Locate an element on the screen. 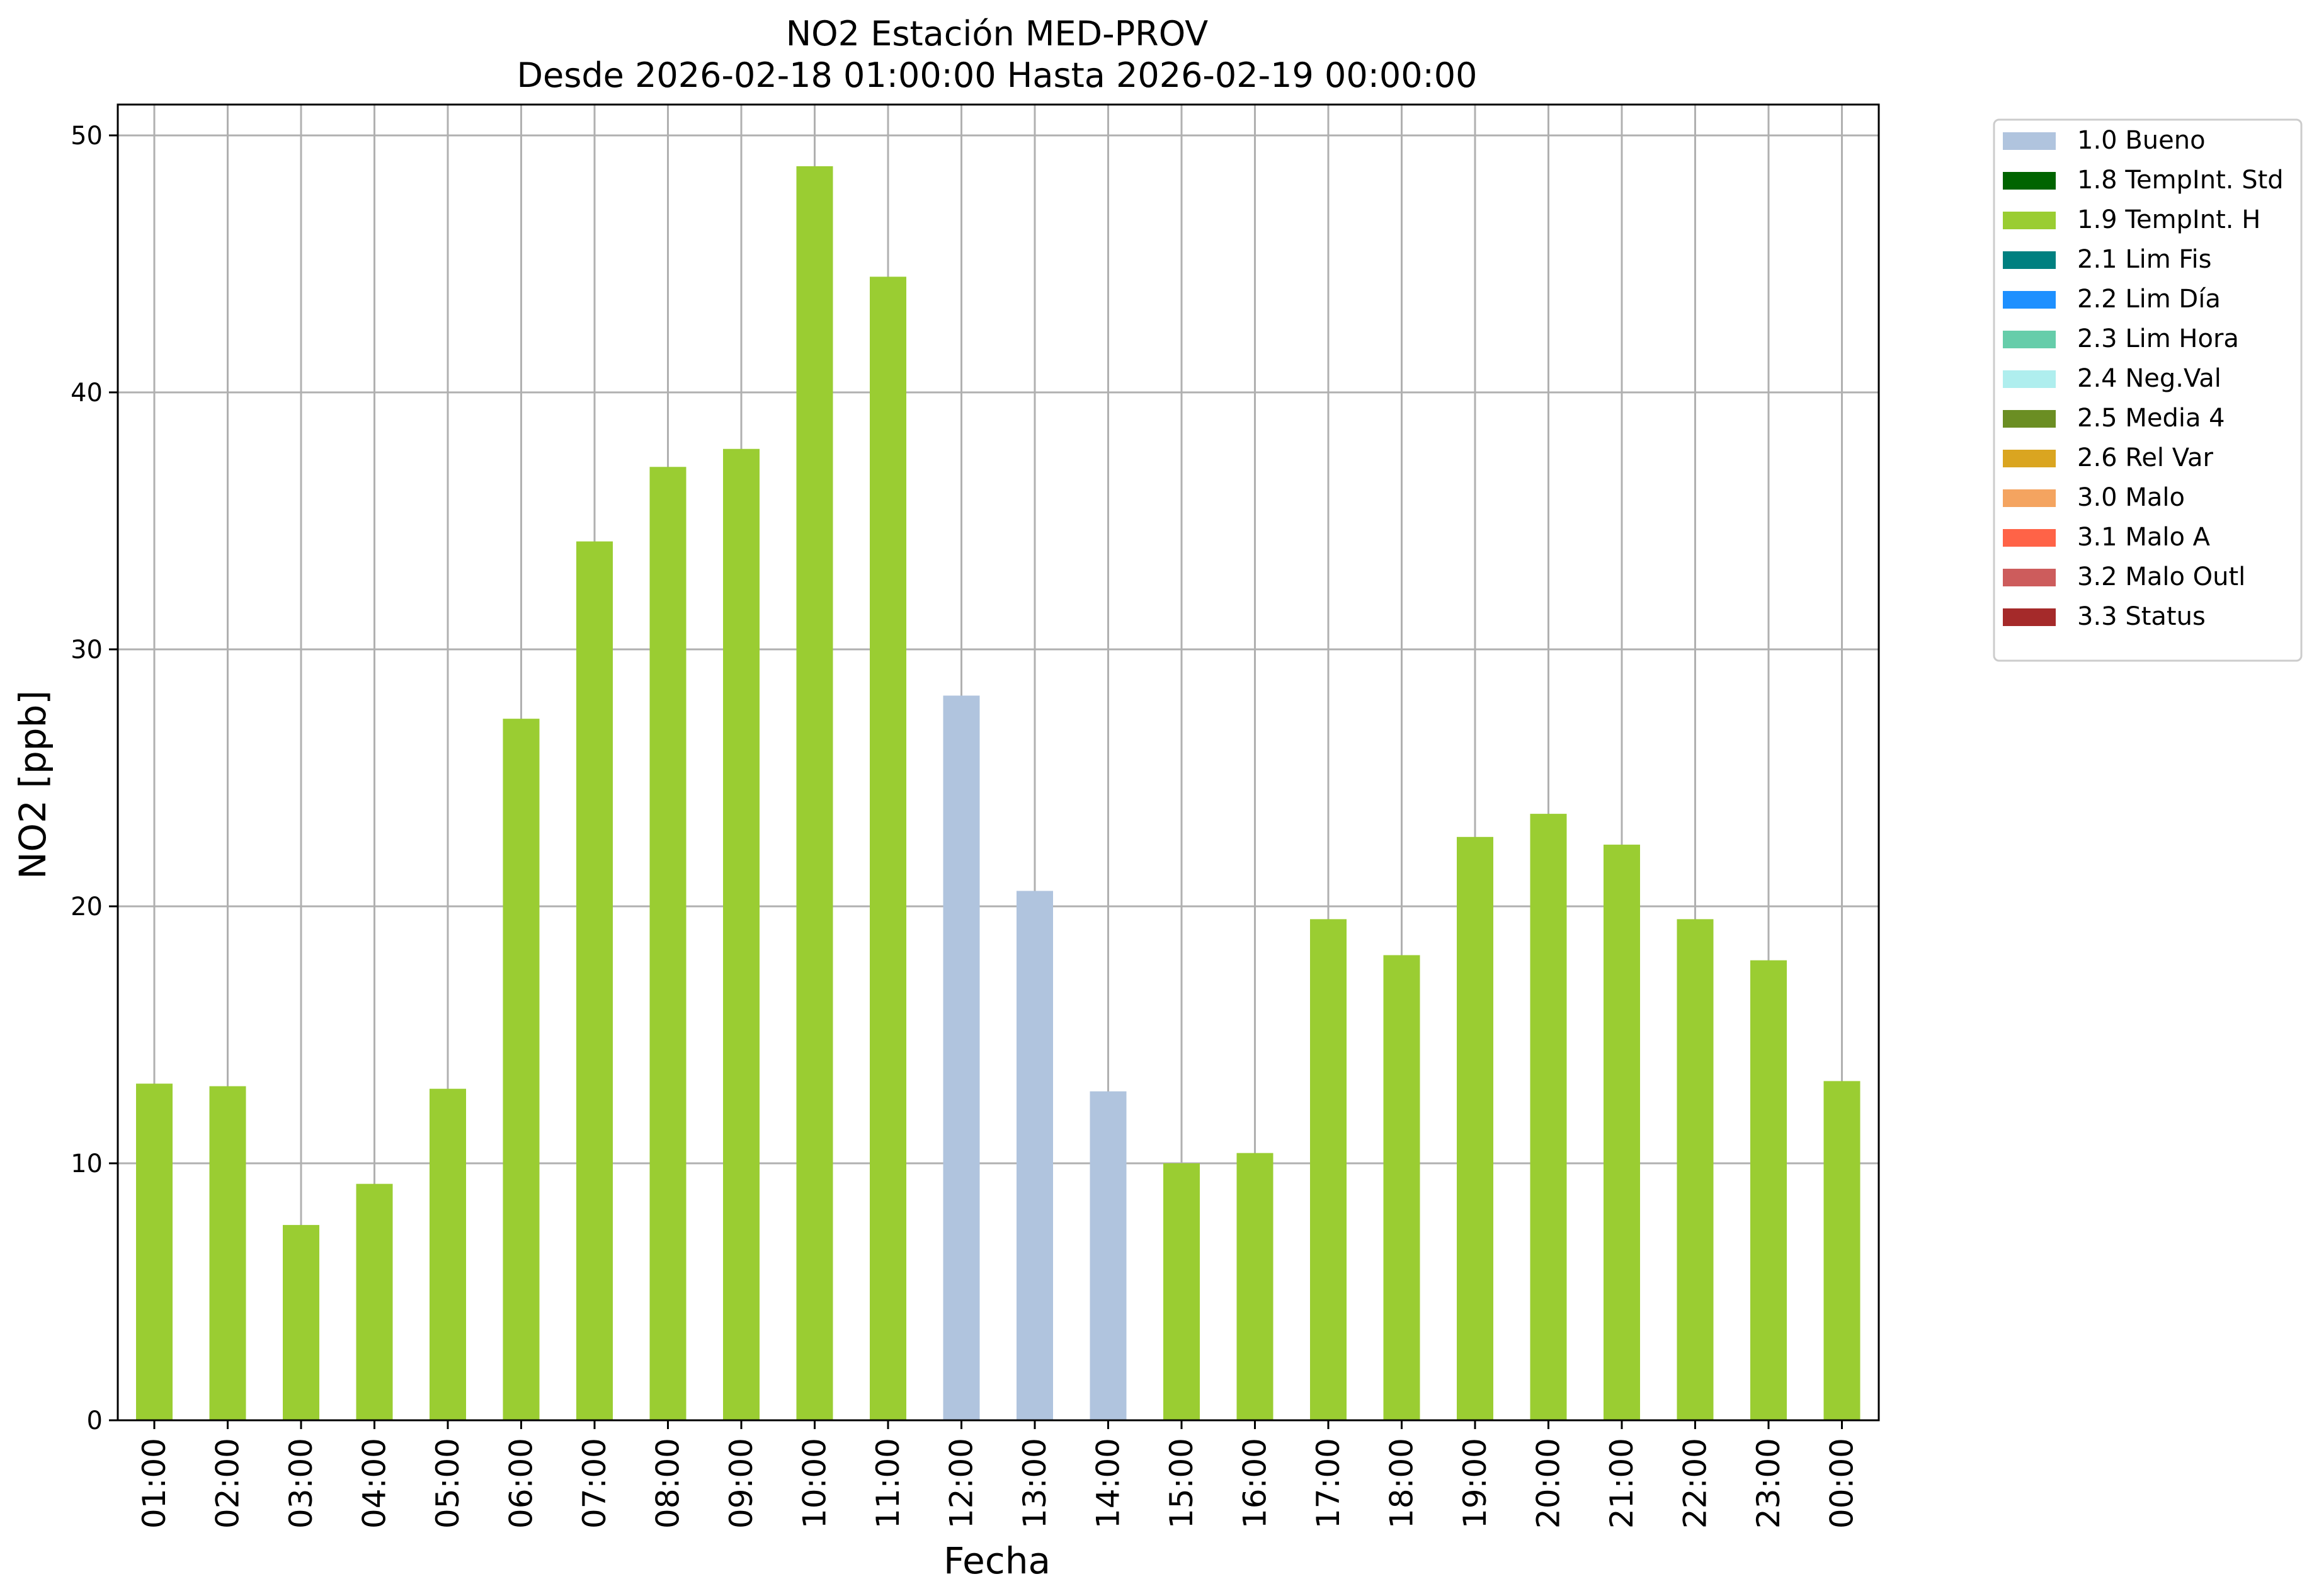 The width and height of the screenshot is (2319, 1596). legend-swatch-2.1 is located at coordinates (2029, 260).